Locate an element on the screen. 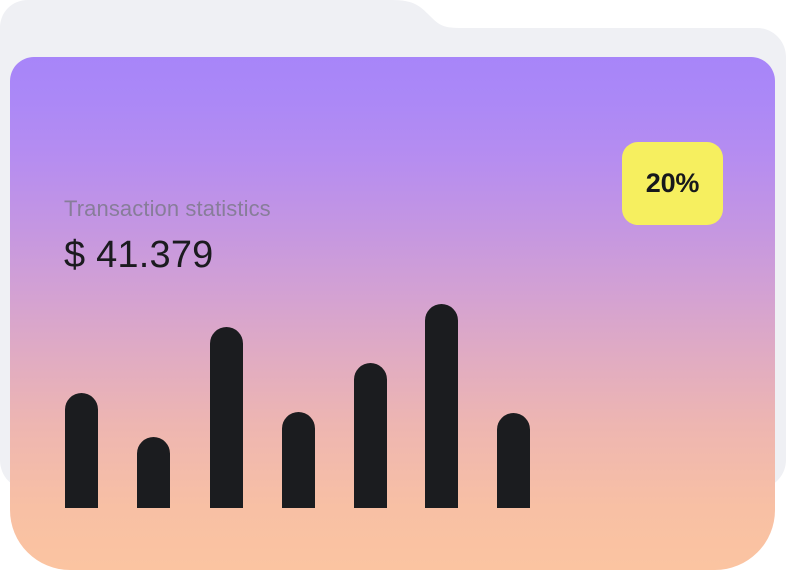 This screenshot has height=570, width=786. growth-badge-label: 20% is located at coordinates (672, 183).